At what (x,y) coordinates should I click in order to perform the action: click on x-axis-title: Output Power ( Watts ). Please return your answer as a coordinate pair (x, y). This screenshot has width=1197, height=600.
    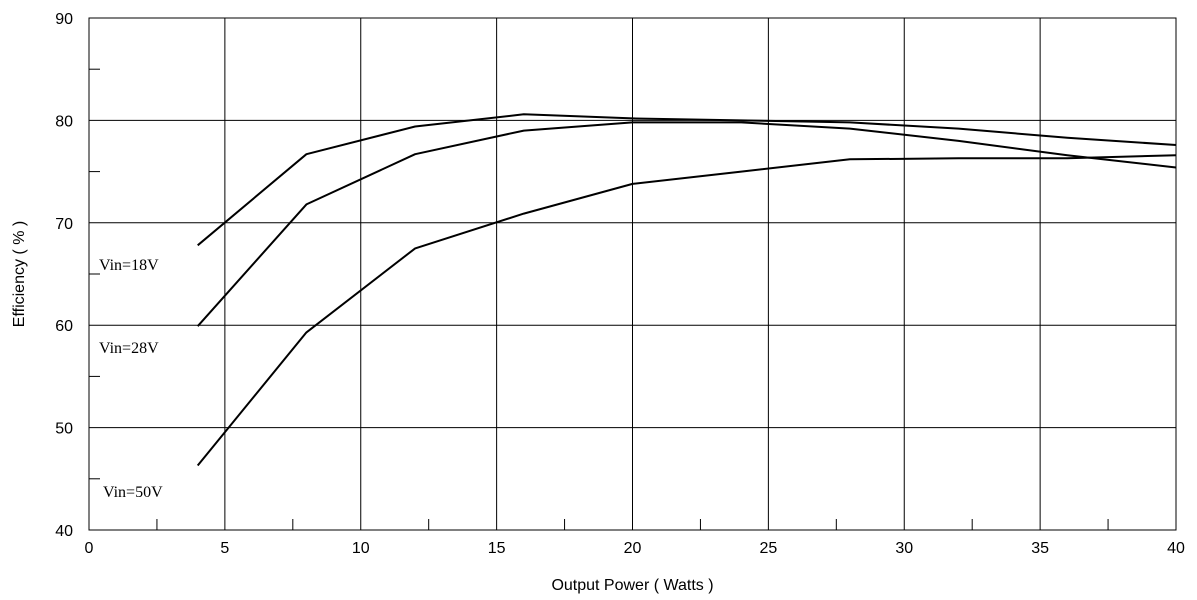
    Looking at the image, I should click on (632, 585).